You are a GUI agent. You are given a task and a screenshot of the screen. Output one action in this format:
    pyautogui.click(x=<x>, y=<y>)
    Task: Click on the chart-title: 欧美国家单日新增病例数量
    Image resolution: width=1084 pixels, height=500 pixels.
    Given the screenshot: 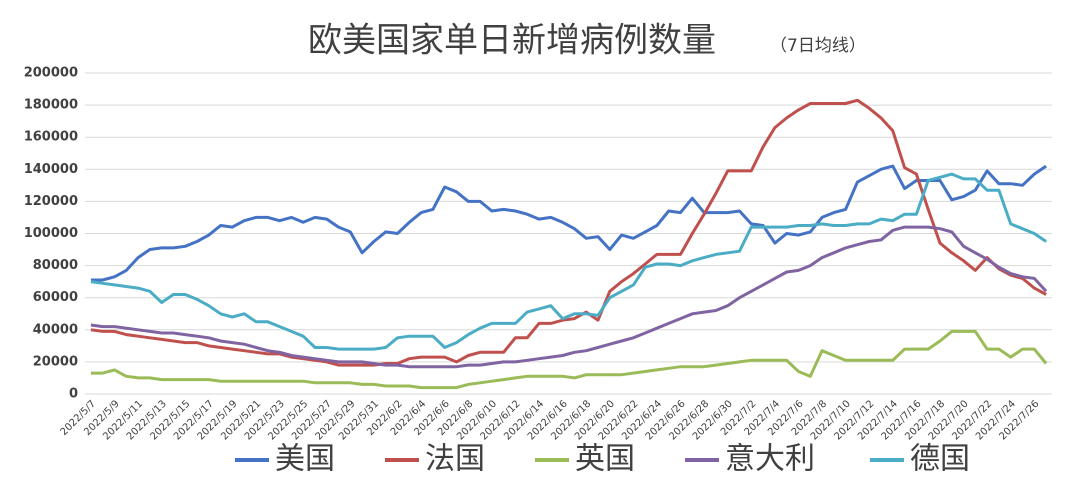 What is the action you would take?
    pyautogui.click(x=512, y=41)
    